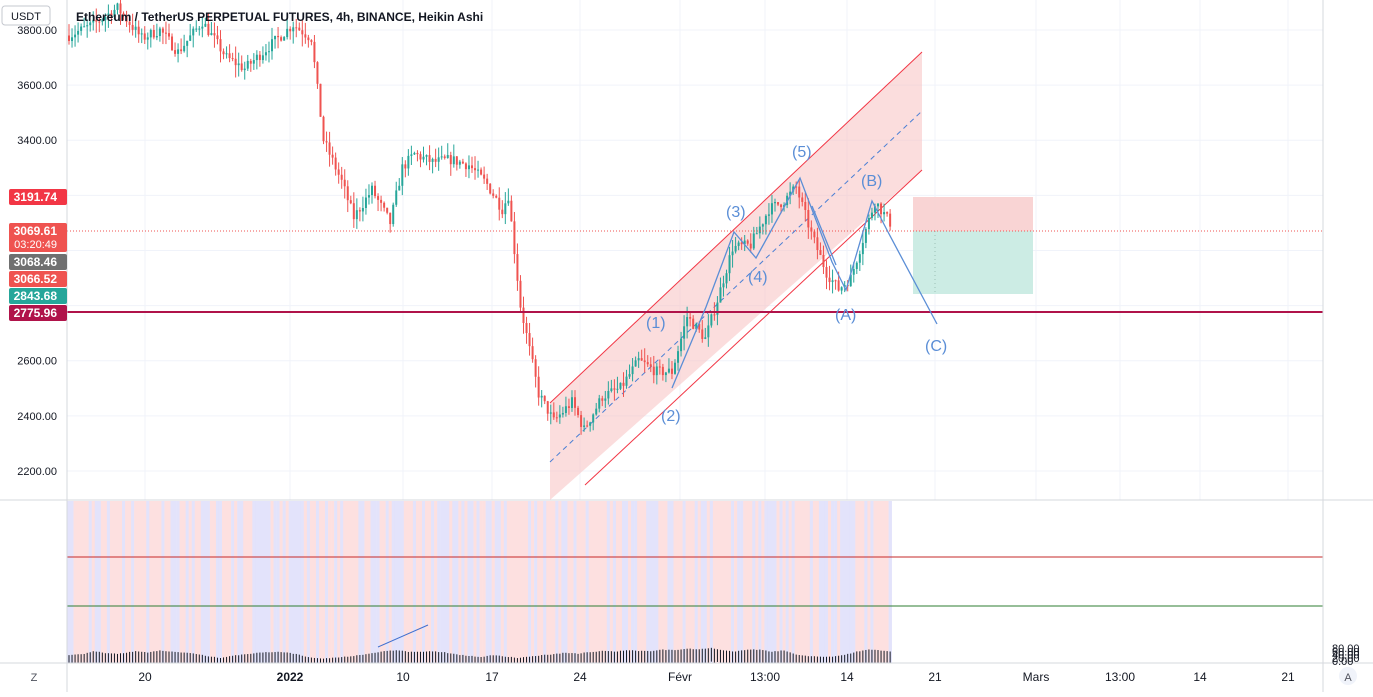 This screenshot has height=697, width=1373. Describe the element at coordinates (936, 346) in the screenshot. I see `wave-label-c: (C)` at that location.